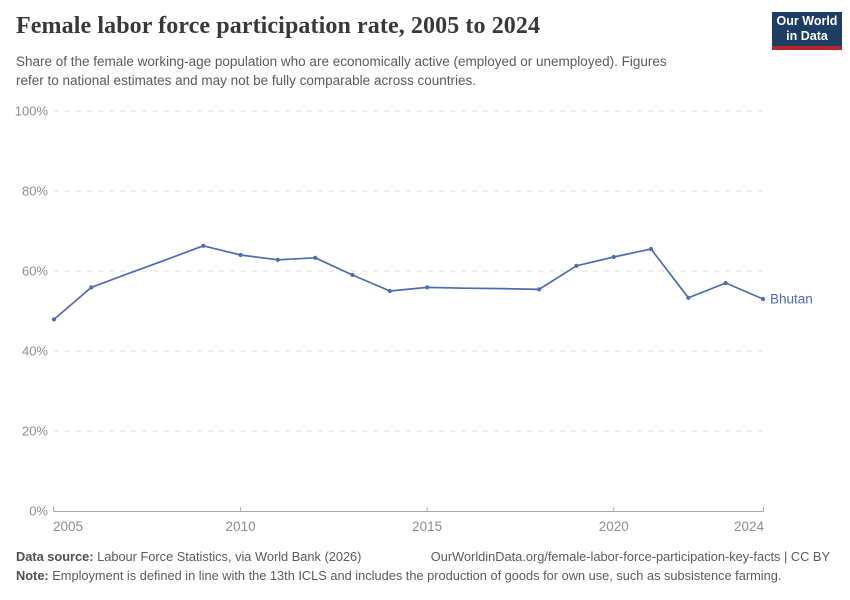 The image size is (850, 600). What do you see at coordinates (427, 287) in the screenshot?
I see `data-point-bhutan-2015` at bounding box center [427, 287].